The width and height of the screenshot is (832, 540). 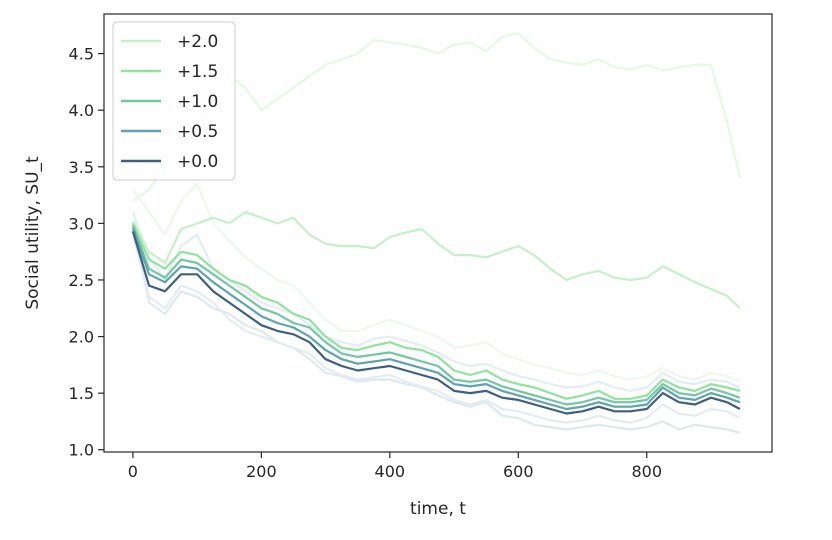 I want to click on legend-label: +0.5, so click(x=197, y=132).